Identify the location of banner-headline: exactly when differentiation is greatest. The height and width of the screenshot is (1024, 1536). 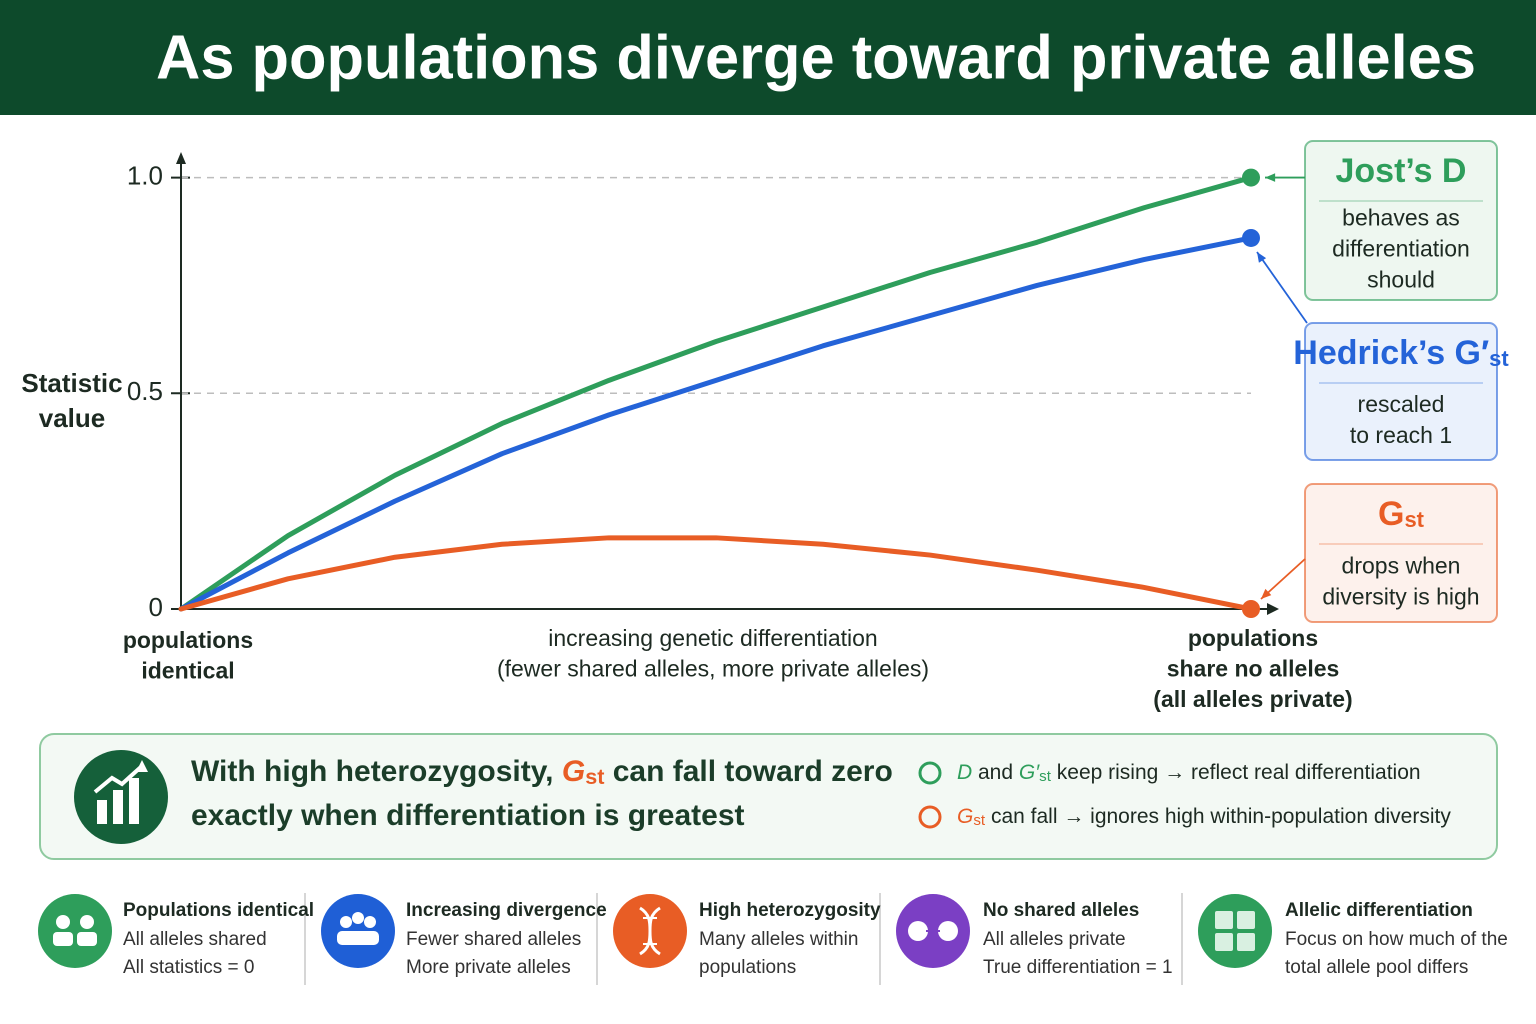
(468, 815).